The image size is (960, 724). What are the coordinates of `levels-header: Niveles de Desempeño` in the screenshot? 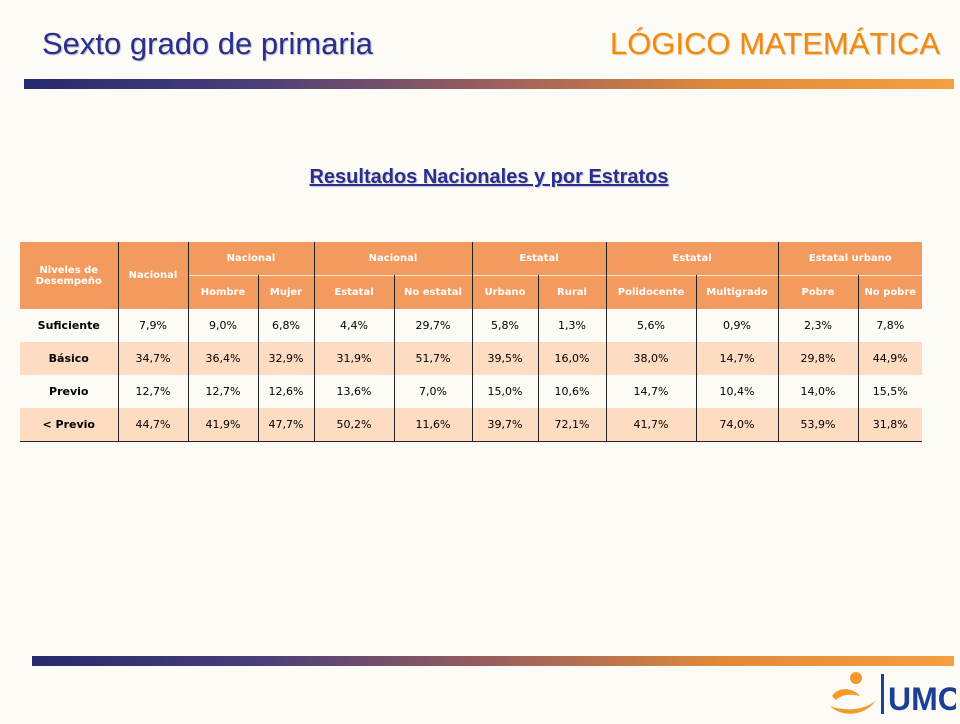 It's located at (69, 275).